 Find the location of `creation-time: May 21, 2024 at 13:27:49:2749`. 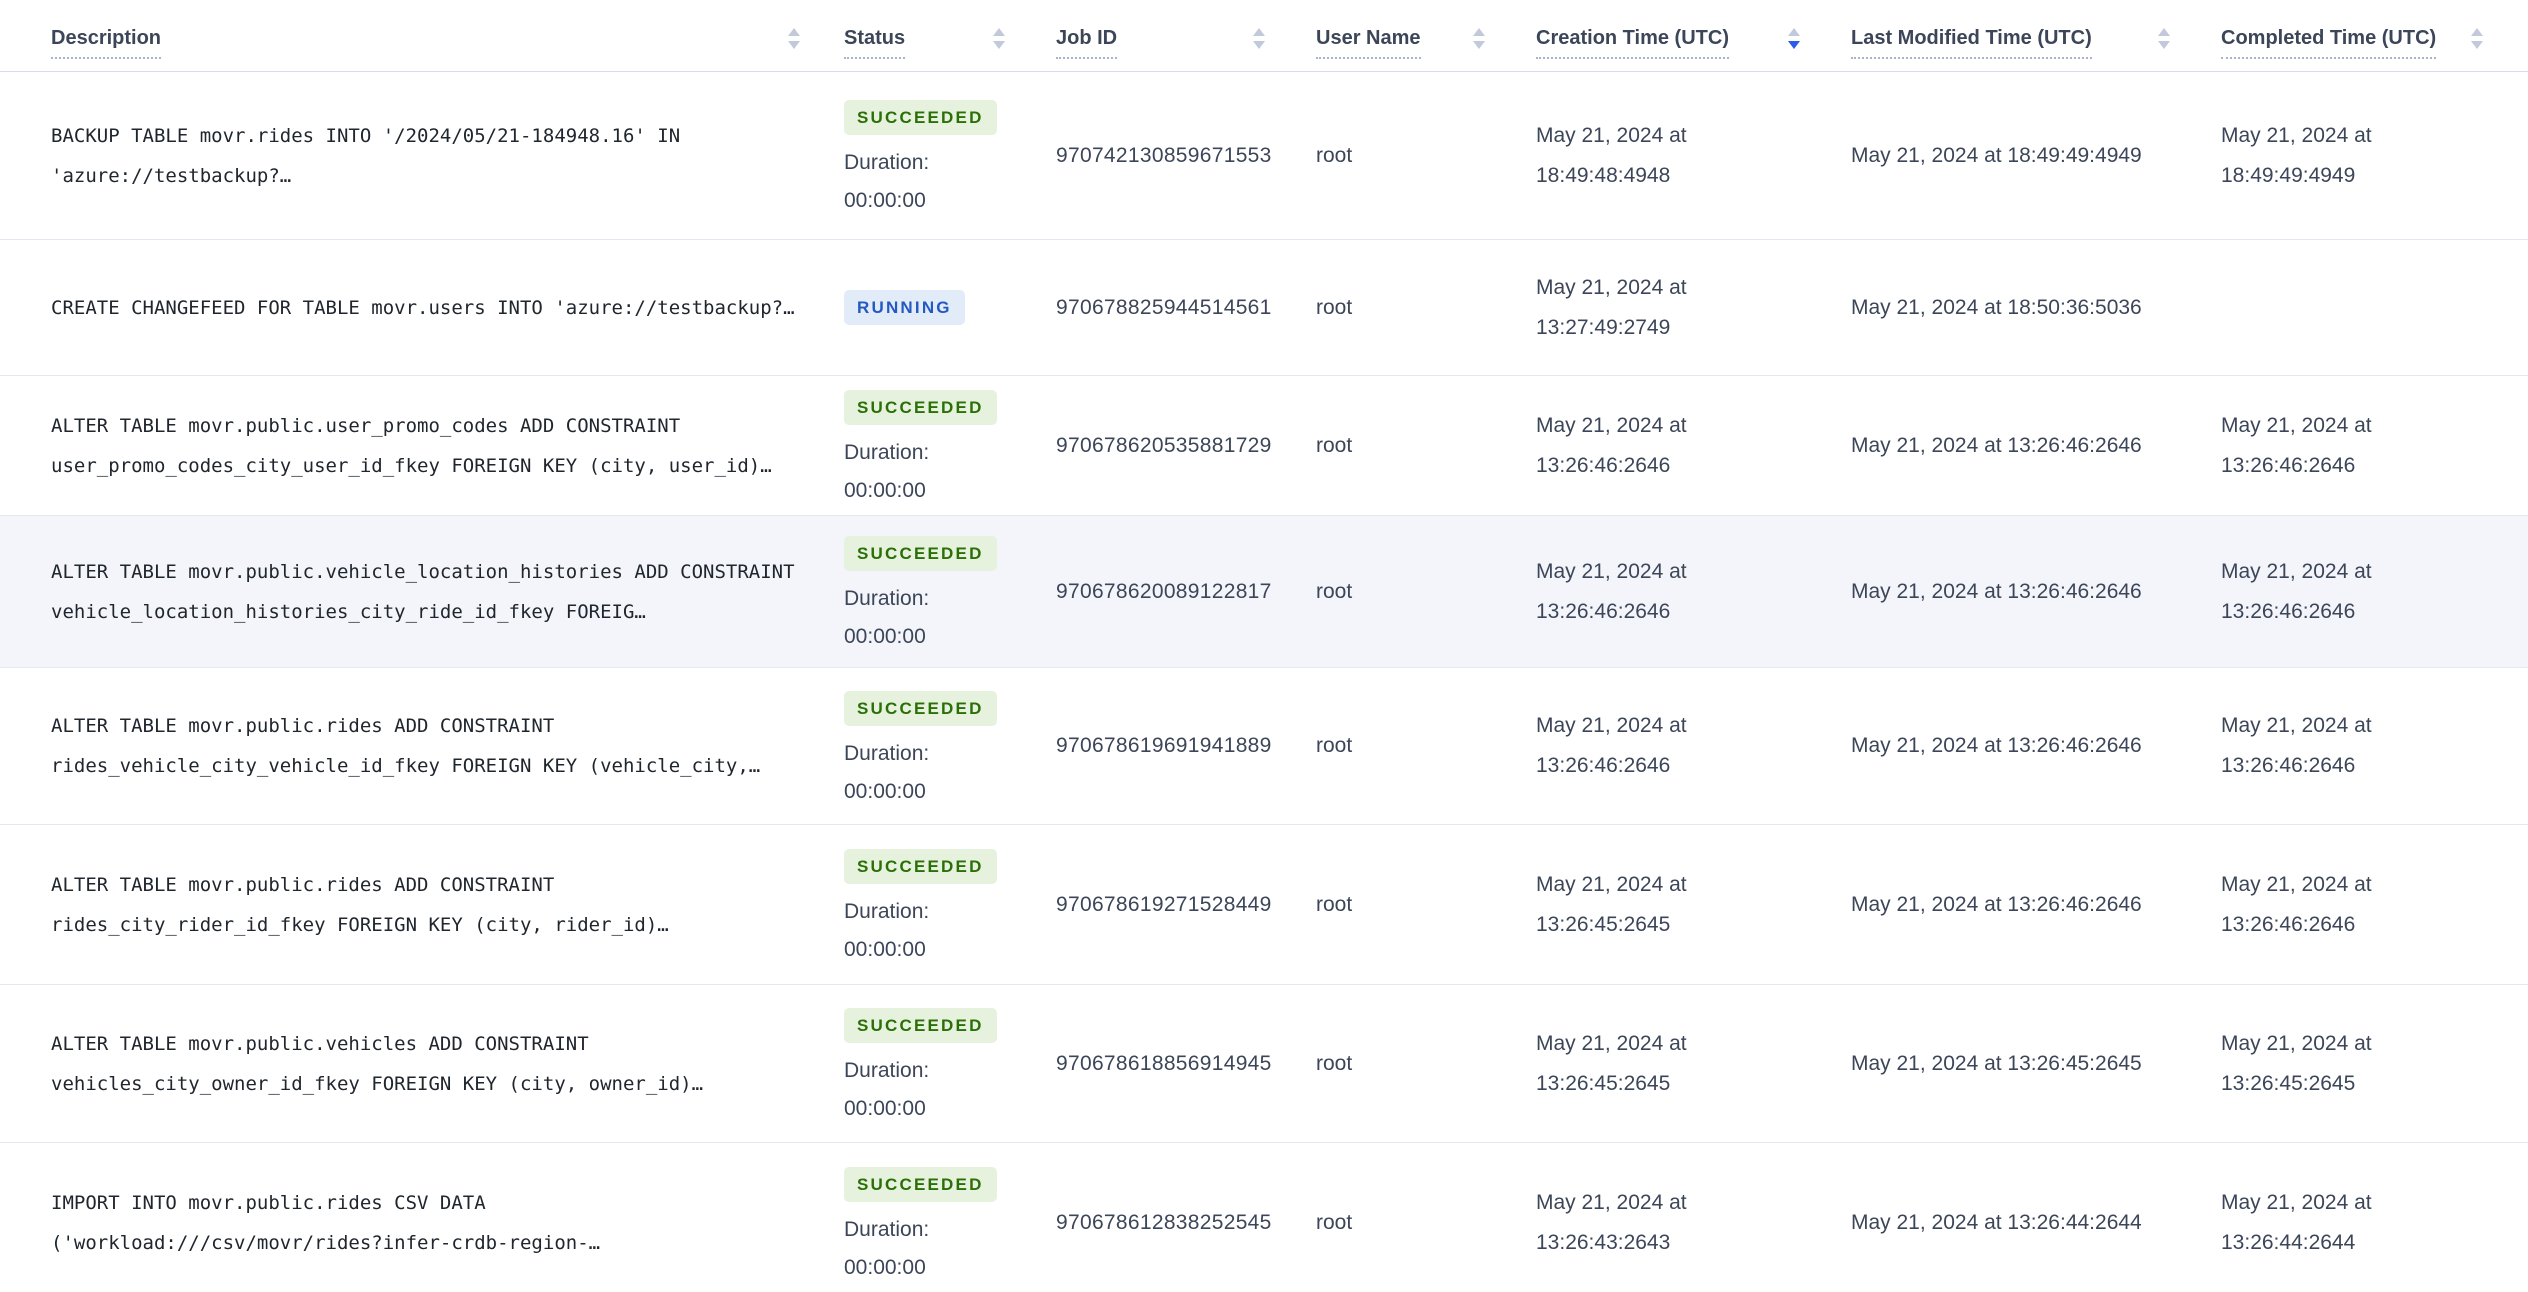

creation-time: May 21, 2024 at 13:27:49:2749 is located at coordinates (1611, 307).